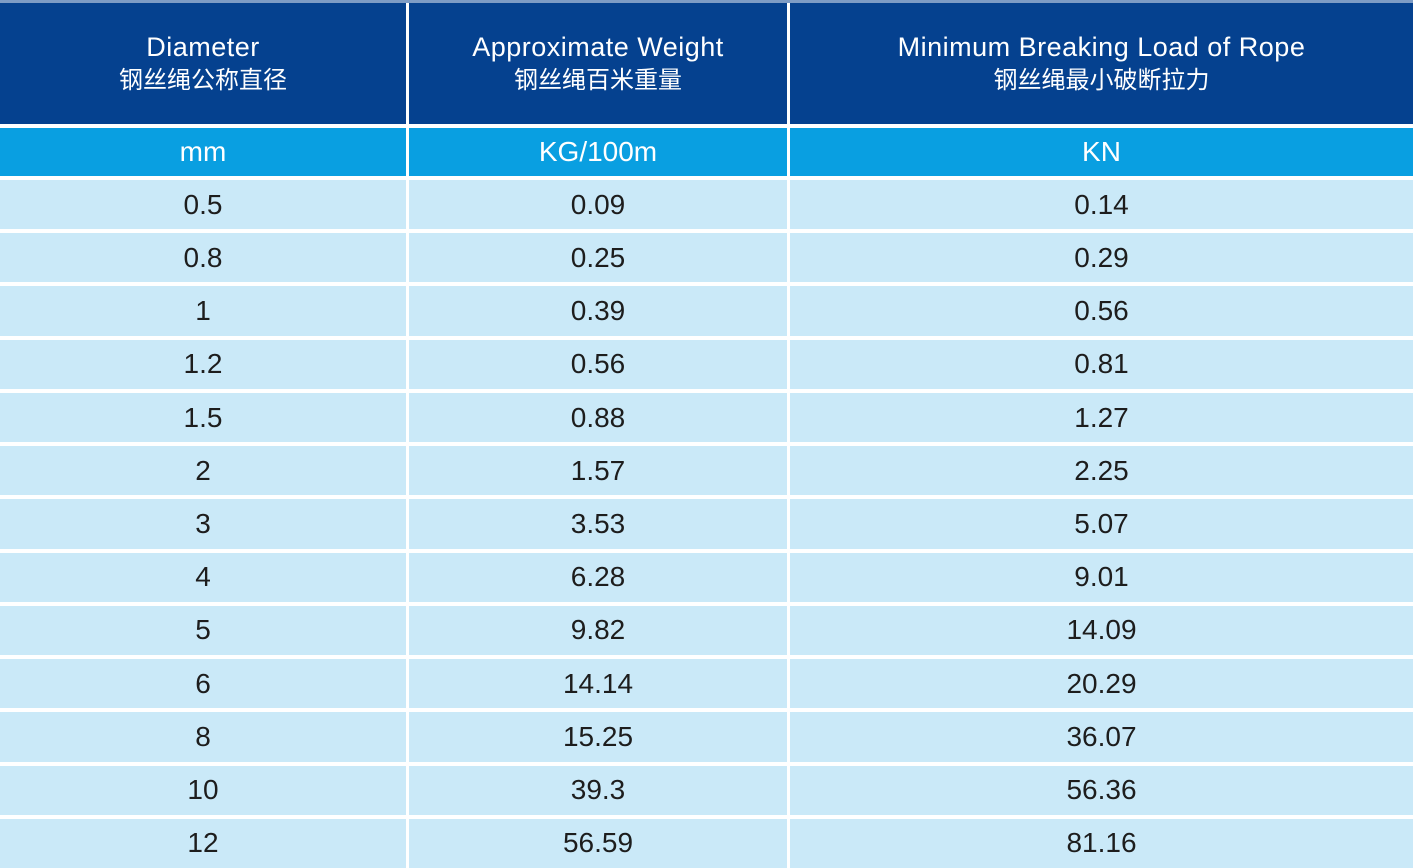 The width and height of the screenshot is (1413, 868). What do you see at coordinates (1101, 46) in the screenshot?
I see `header-title-en: Minimum Breaking Load of Rope` at bounding box center [1101, 46].